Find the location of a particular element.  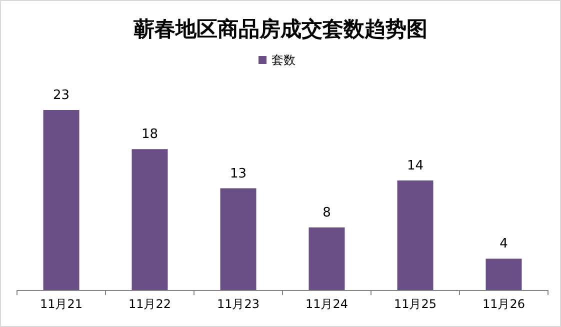

x-tick-label: 11月26 is located at coordinates (504, 304).